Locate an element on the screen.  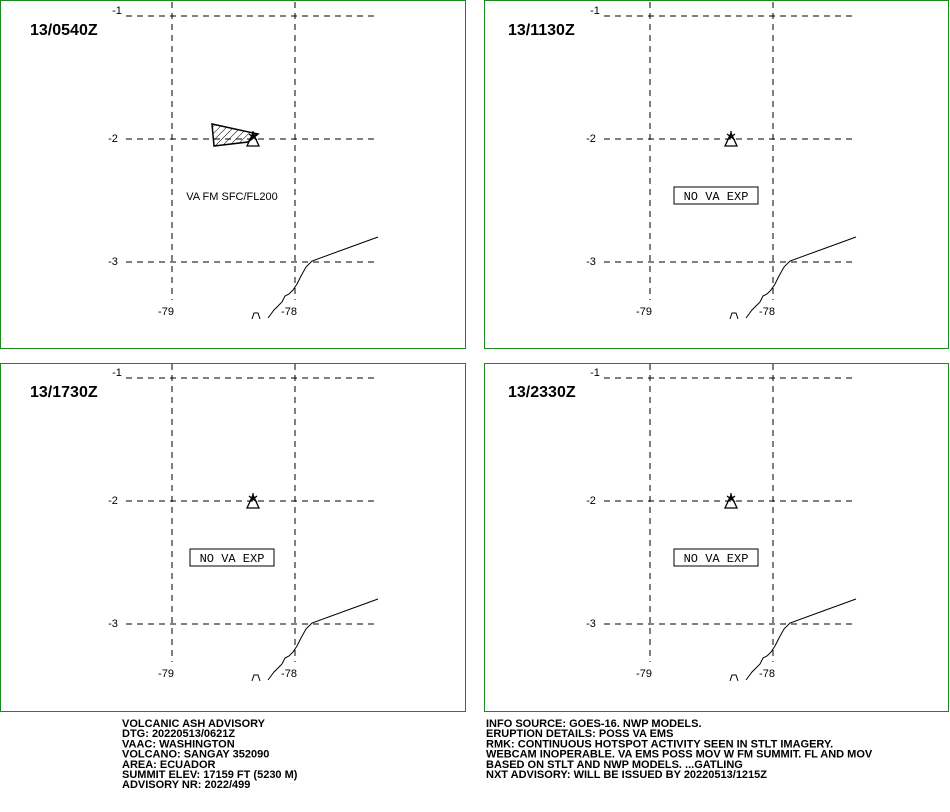
valid-time: 13/0540Z is located at coordinates (64, 30).